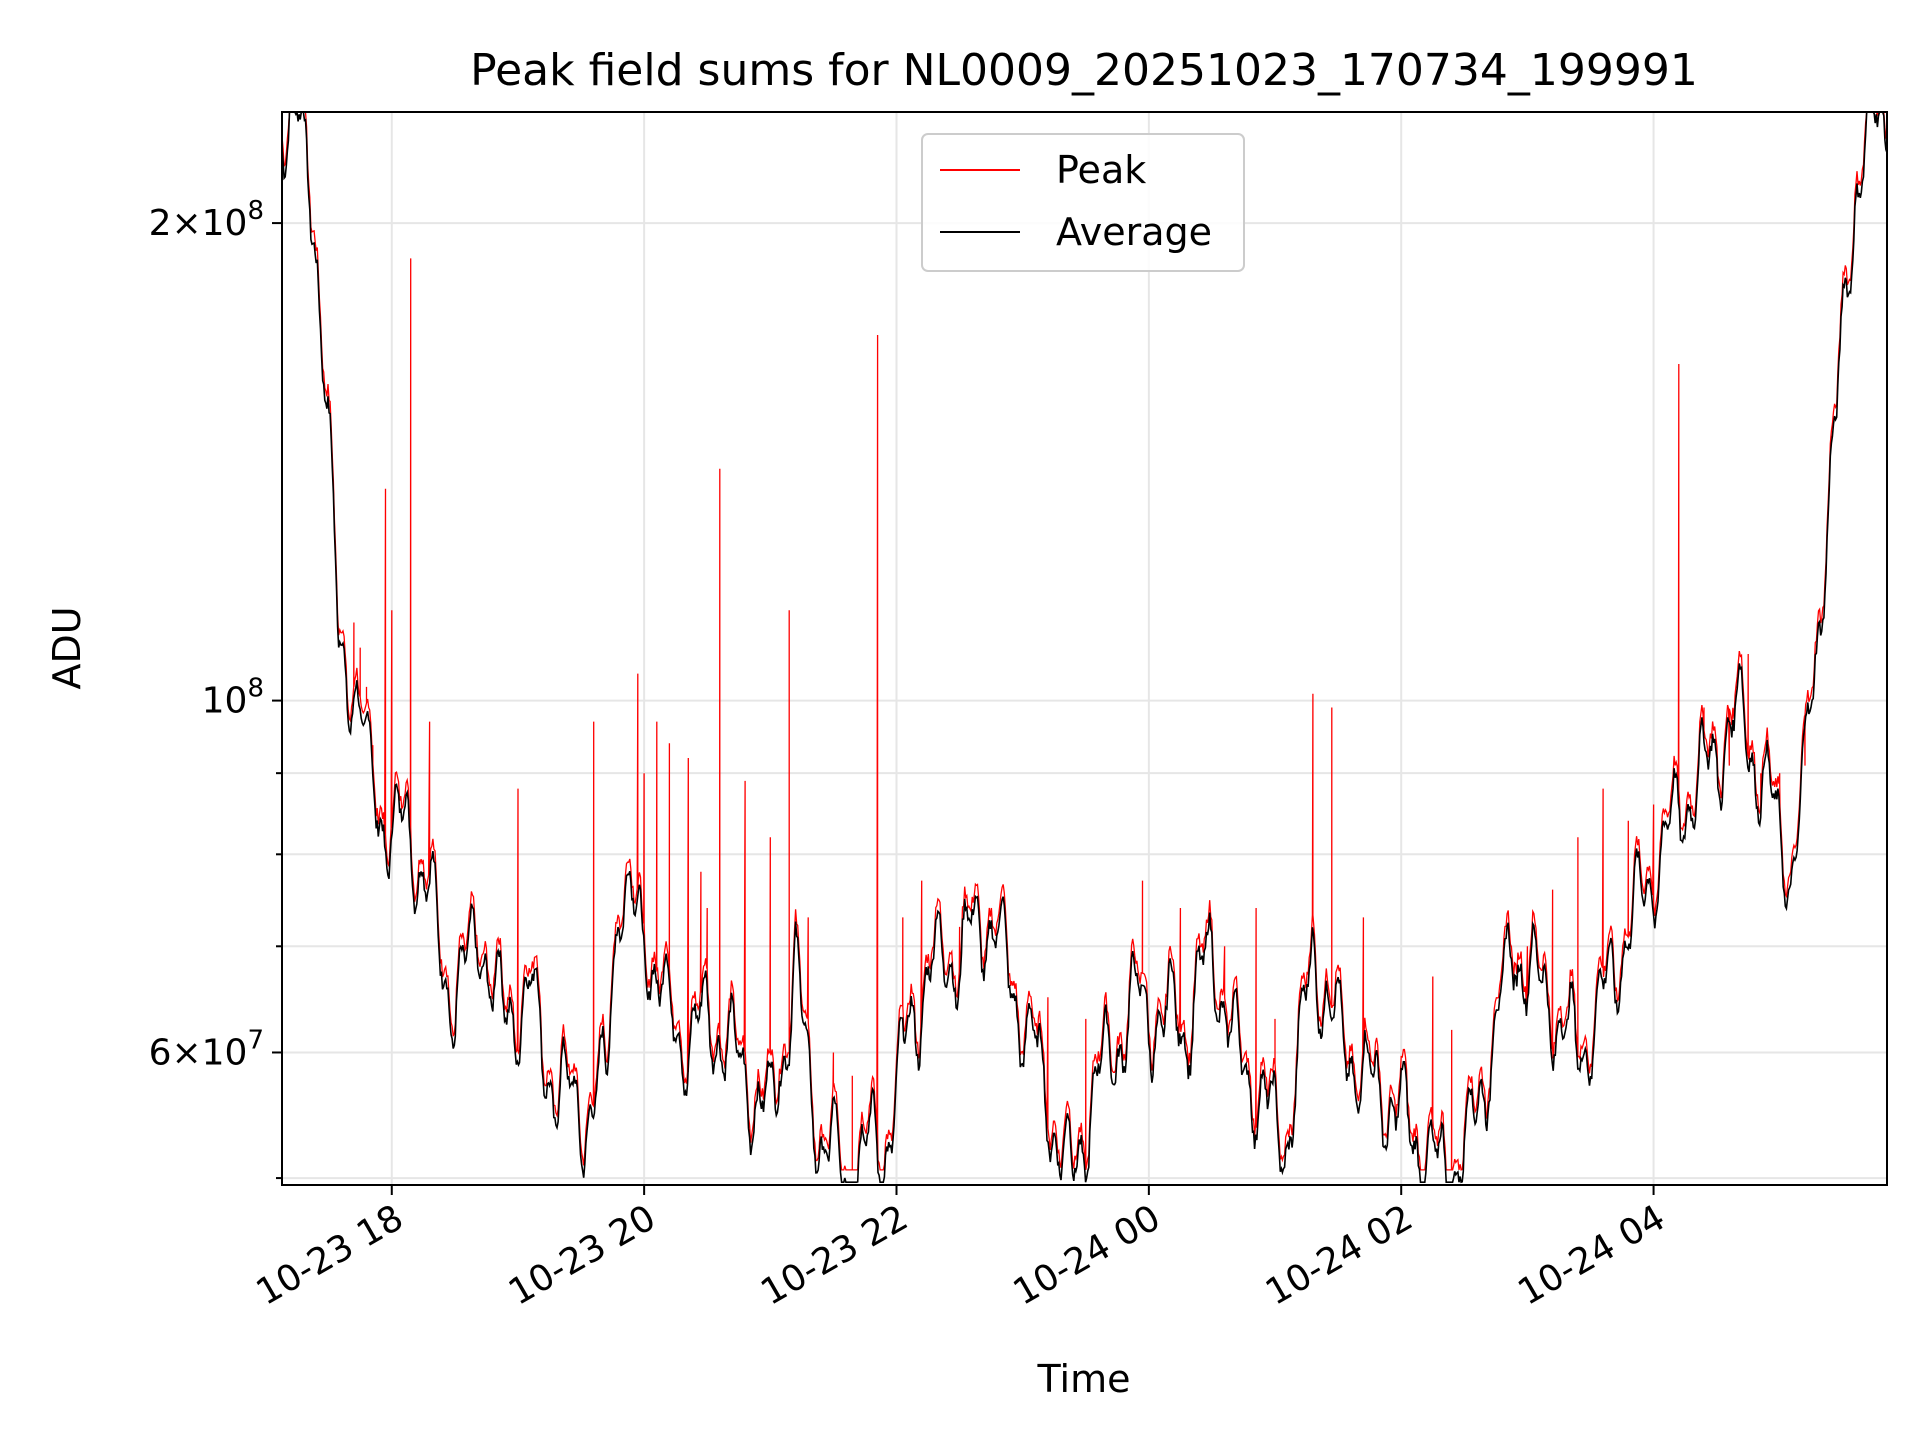 This screenshot has height=1440, width=1920. What do you see at coordinates (206, 1049) in the screenshot?
I see `y-tick-label: 6×107` at bounding box center [206, 1049].